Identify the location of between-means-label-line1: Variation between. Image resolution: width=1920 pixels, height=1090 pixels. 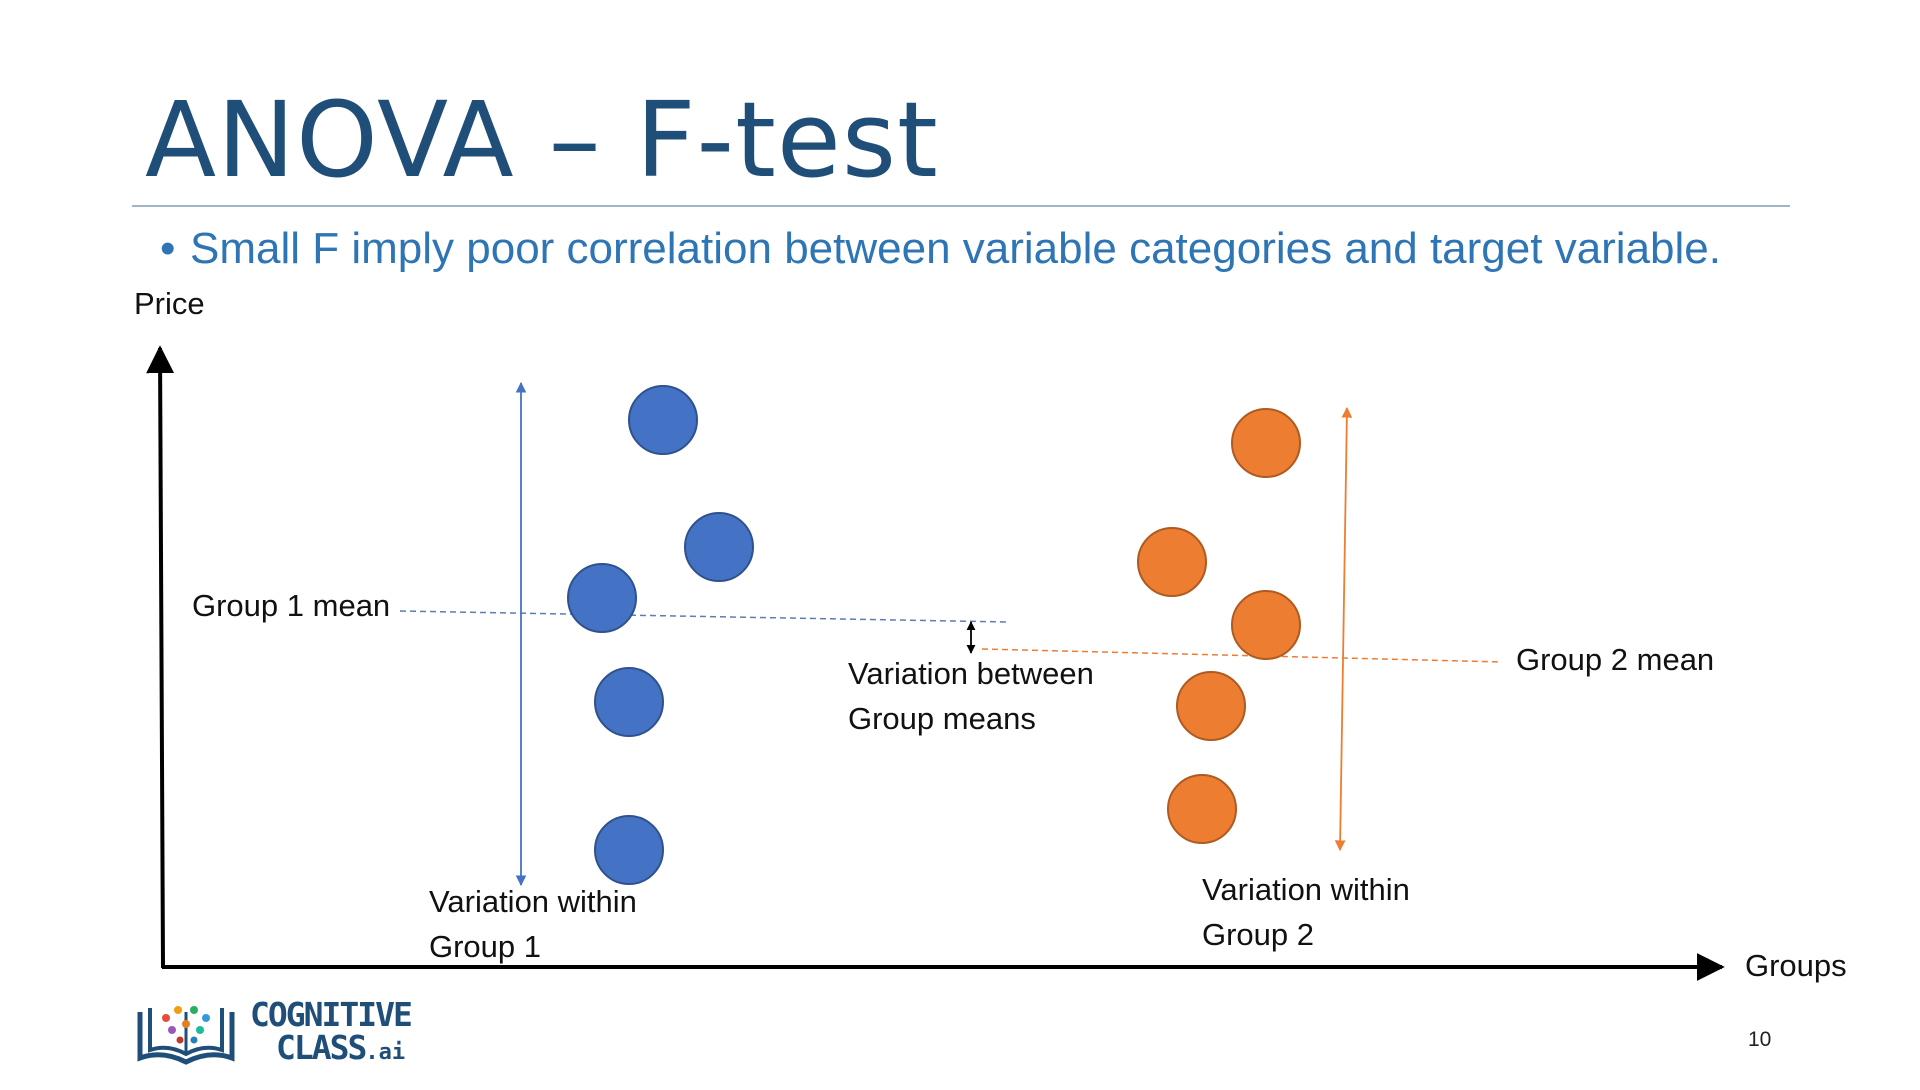
(971, 673).